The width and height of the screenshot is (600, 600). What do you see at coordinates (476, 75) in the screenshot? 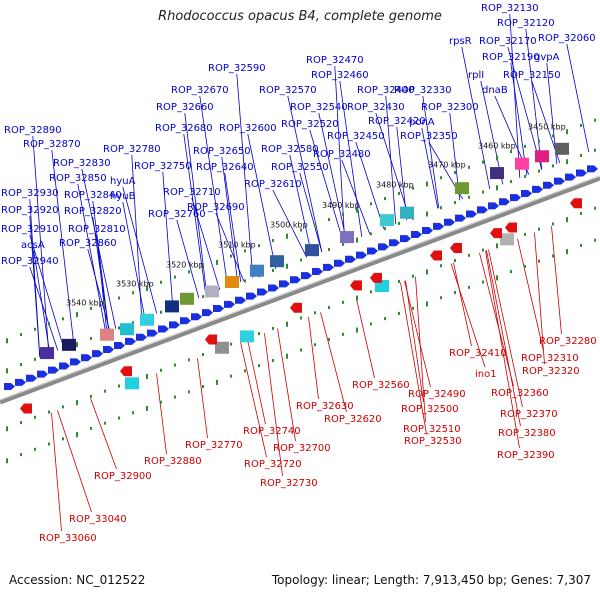
I see `forward-gene-label: rplI` at bounding box center [476, 75].